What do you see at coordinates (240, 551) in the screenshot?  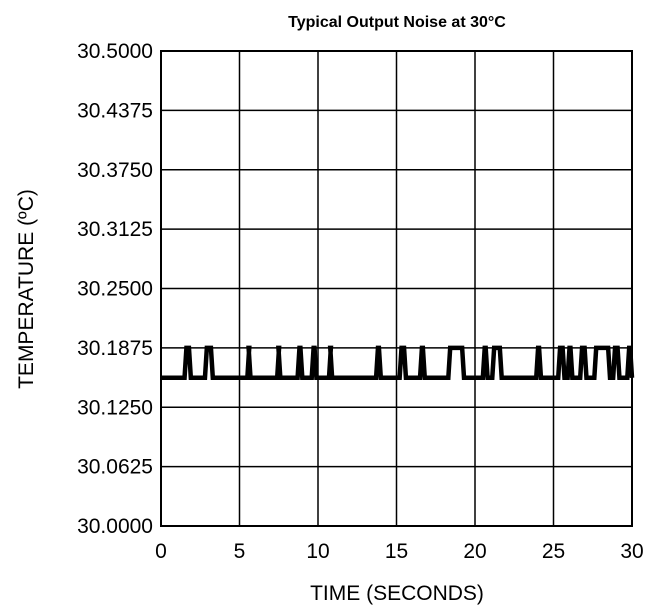 I see `x-tick-label: 5` at bounding box center [240, 551].